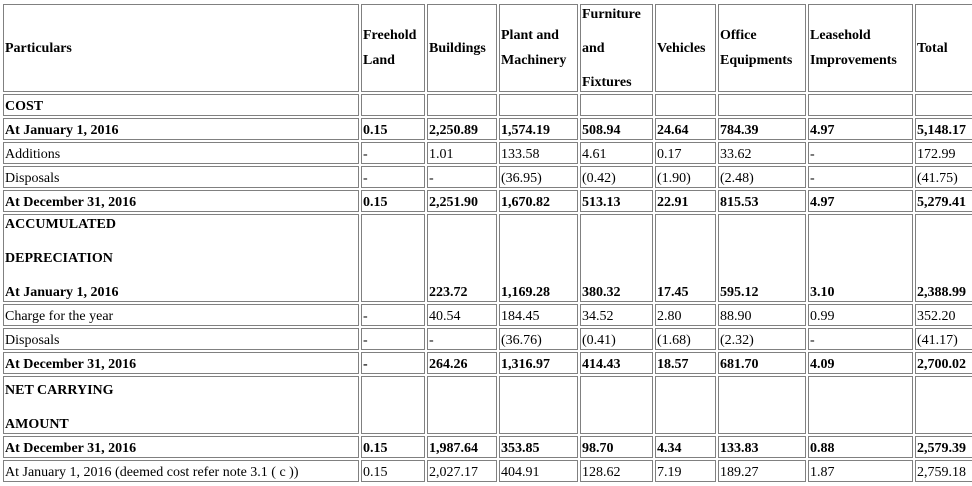  What do you see at coordinates (616, 48) in the screenshot?
I see `col-header-furniture-fixtures: Furniture and Fixtures` at bounding box center [616, 48].